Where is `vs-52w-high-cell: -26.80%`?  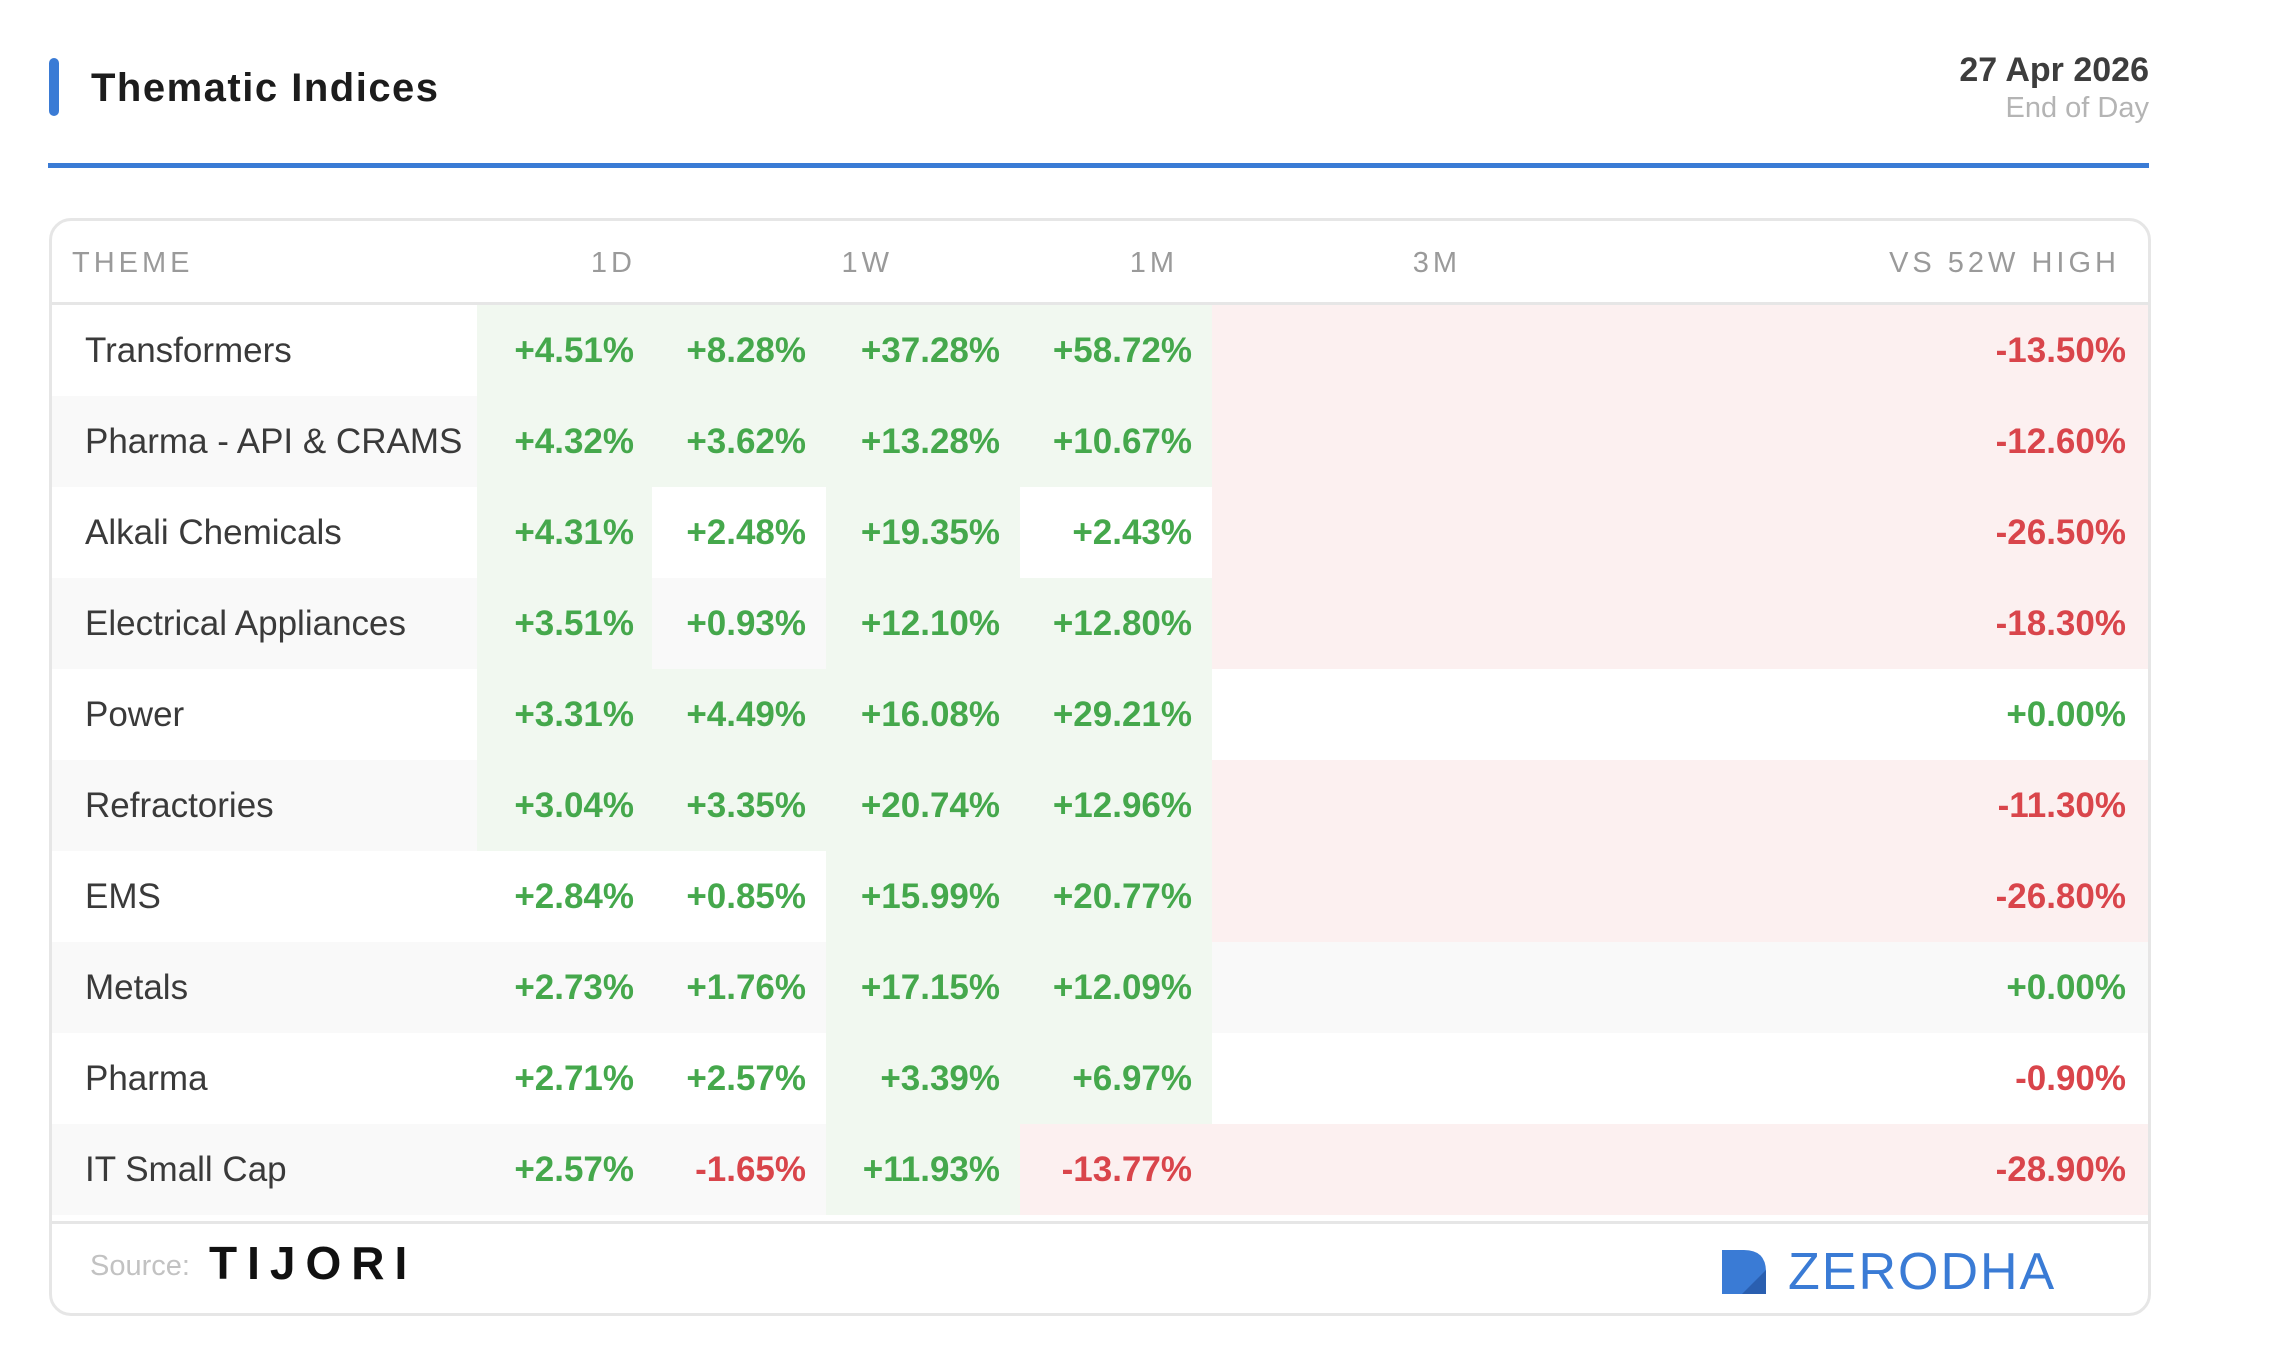
vs-52w-high-cell: -26.80% is located at coordinates (1680, 896).